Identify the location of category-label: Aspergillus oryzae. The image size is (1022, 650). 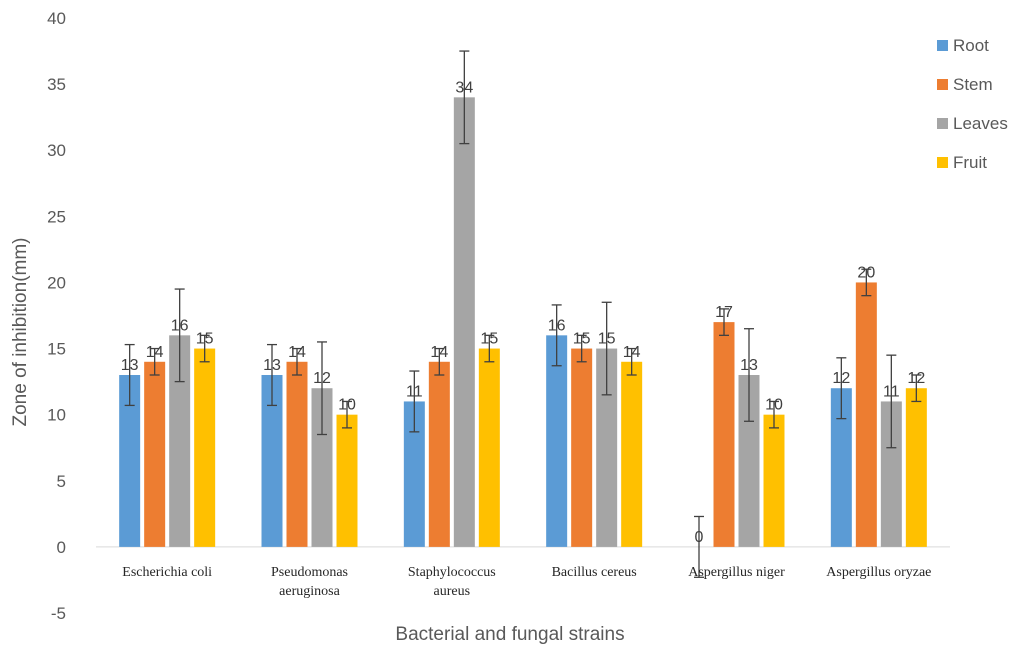
(878, 572).